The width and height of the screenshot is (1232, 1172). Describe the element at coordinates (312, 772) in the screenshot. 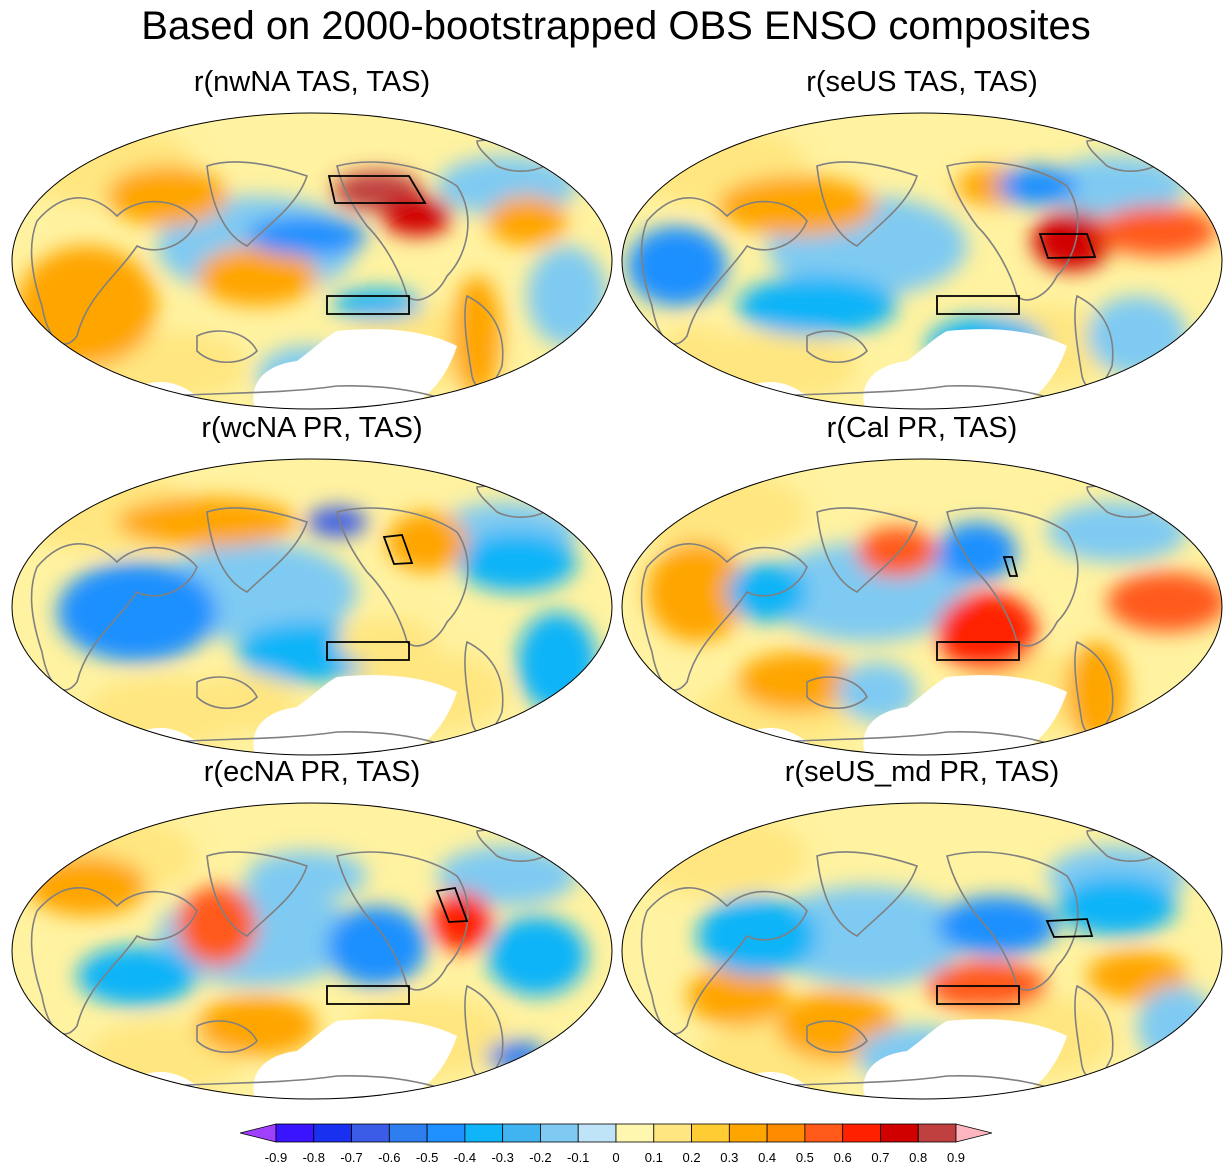

I see `panel-title: r(ecNA PR, TAS)` at that location.